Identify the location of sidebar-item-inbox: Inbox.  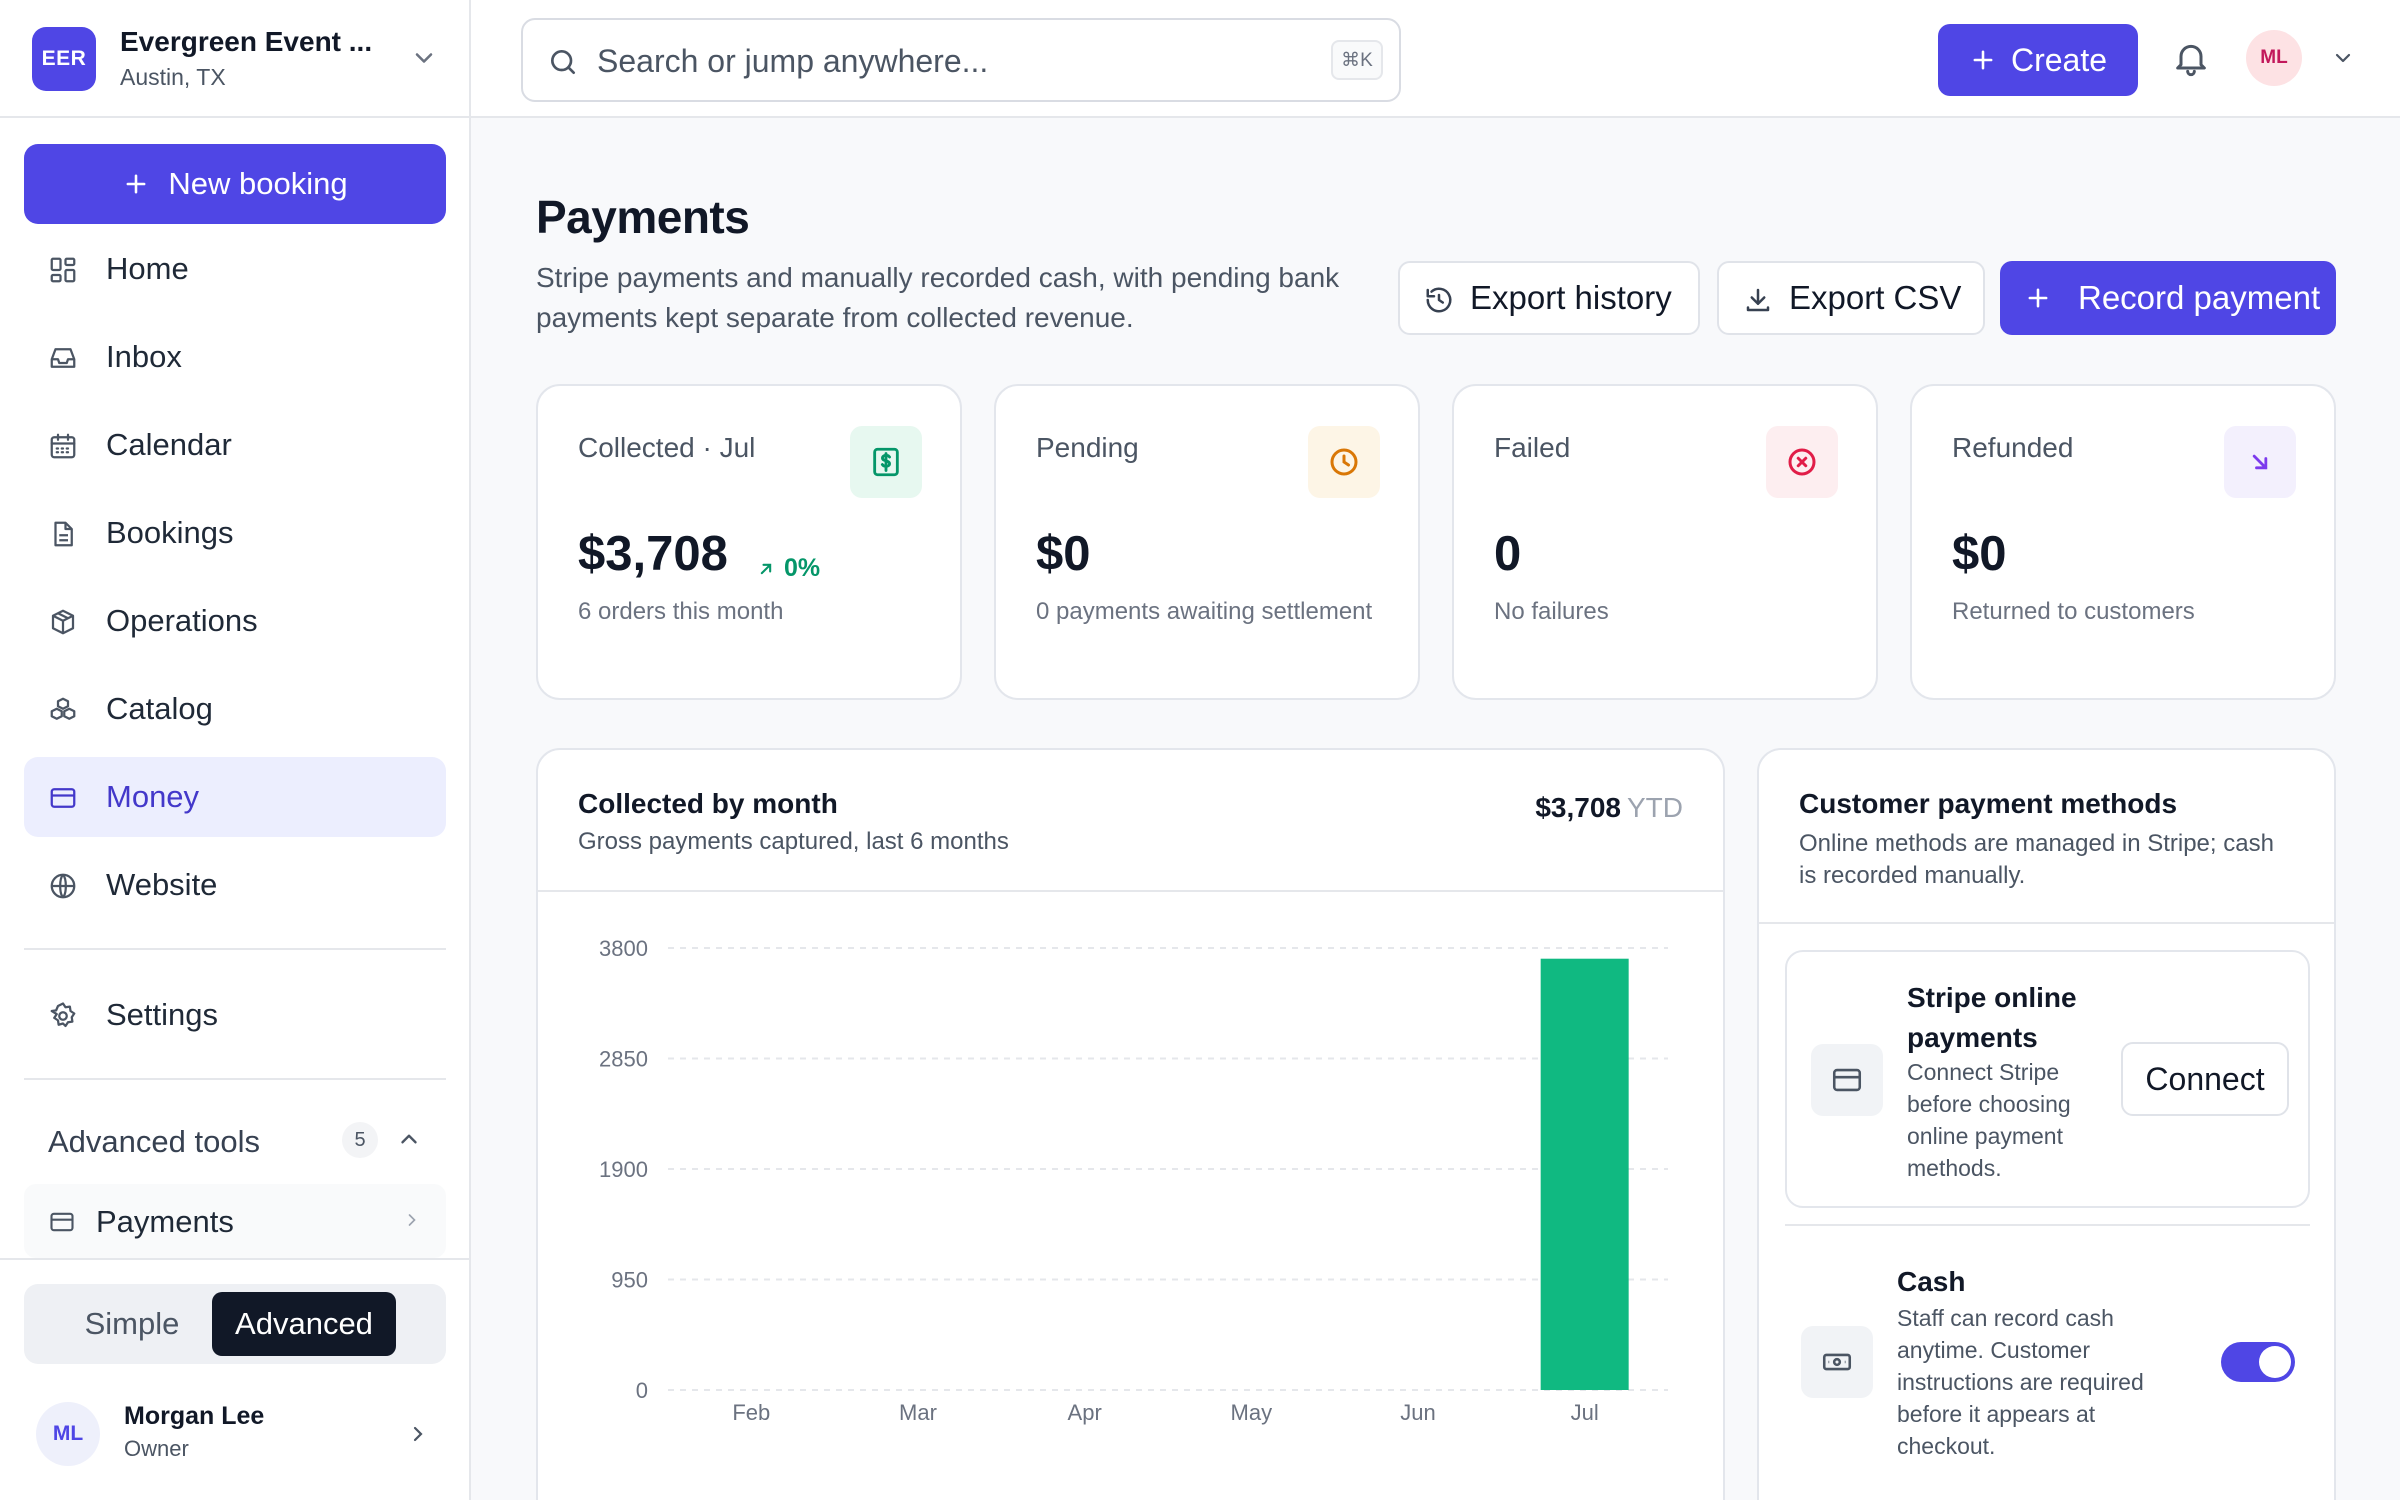
(235, 357).